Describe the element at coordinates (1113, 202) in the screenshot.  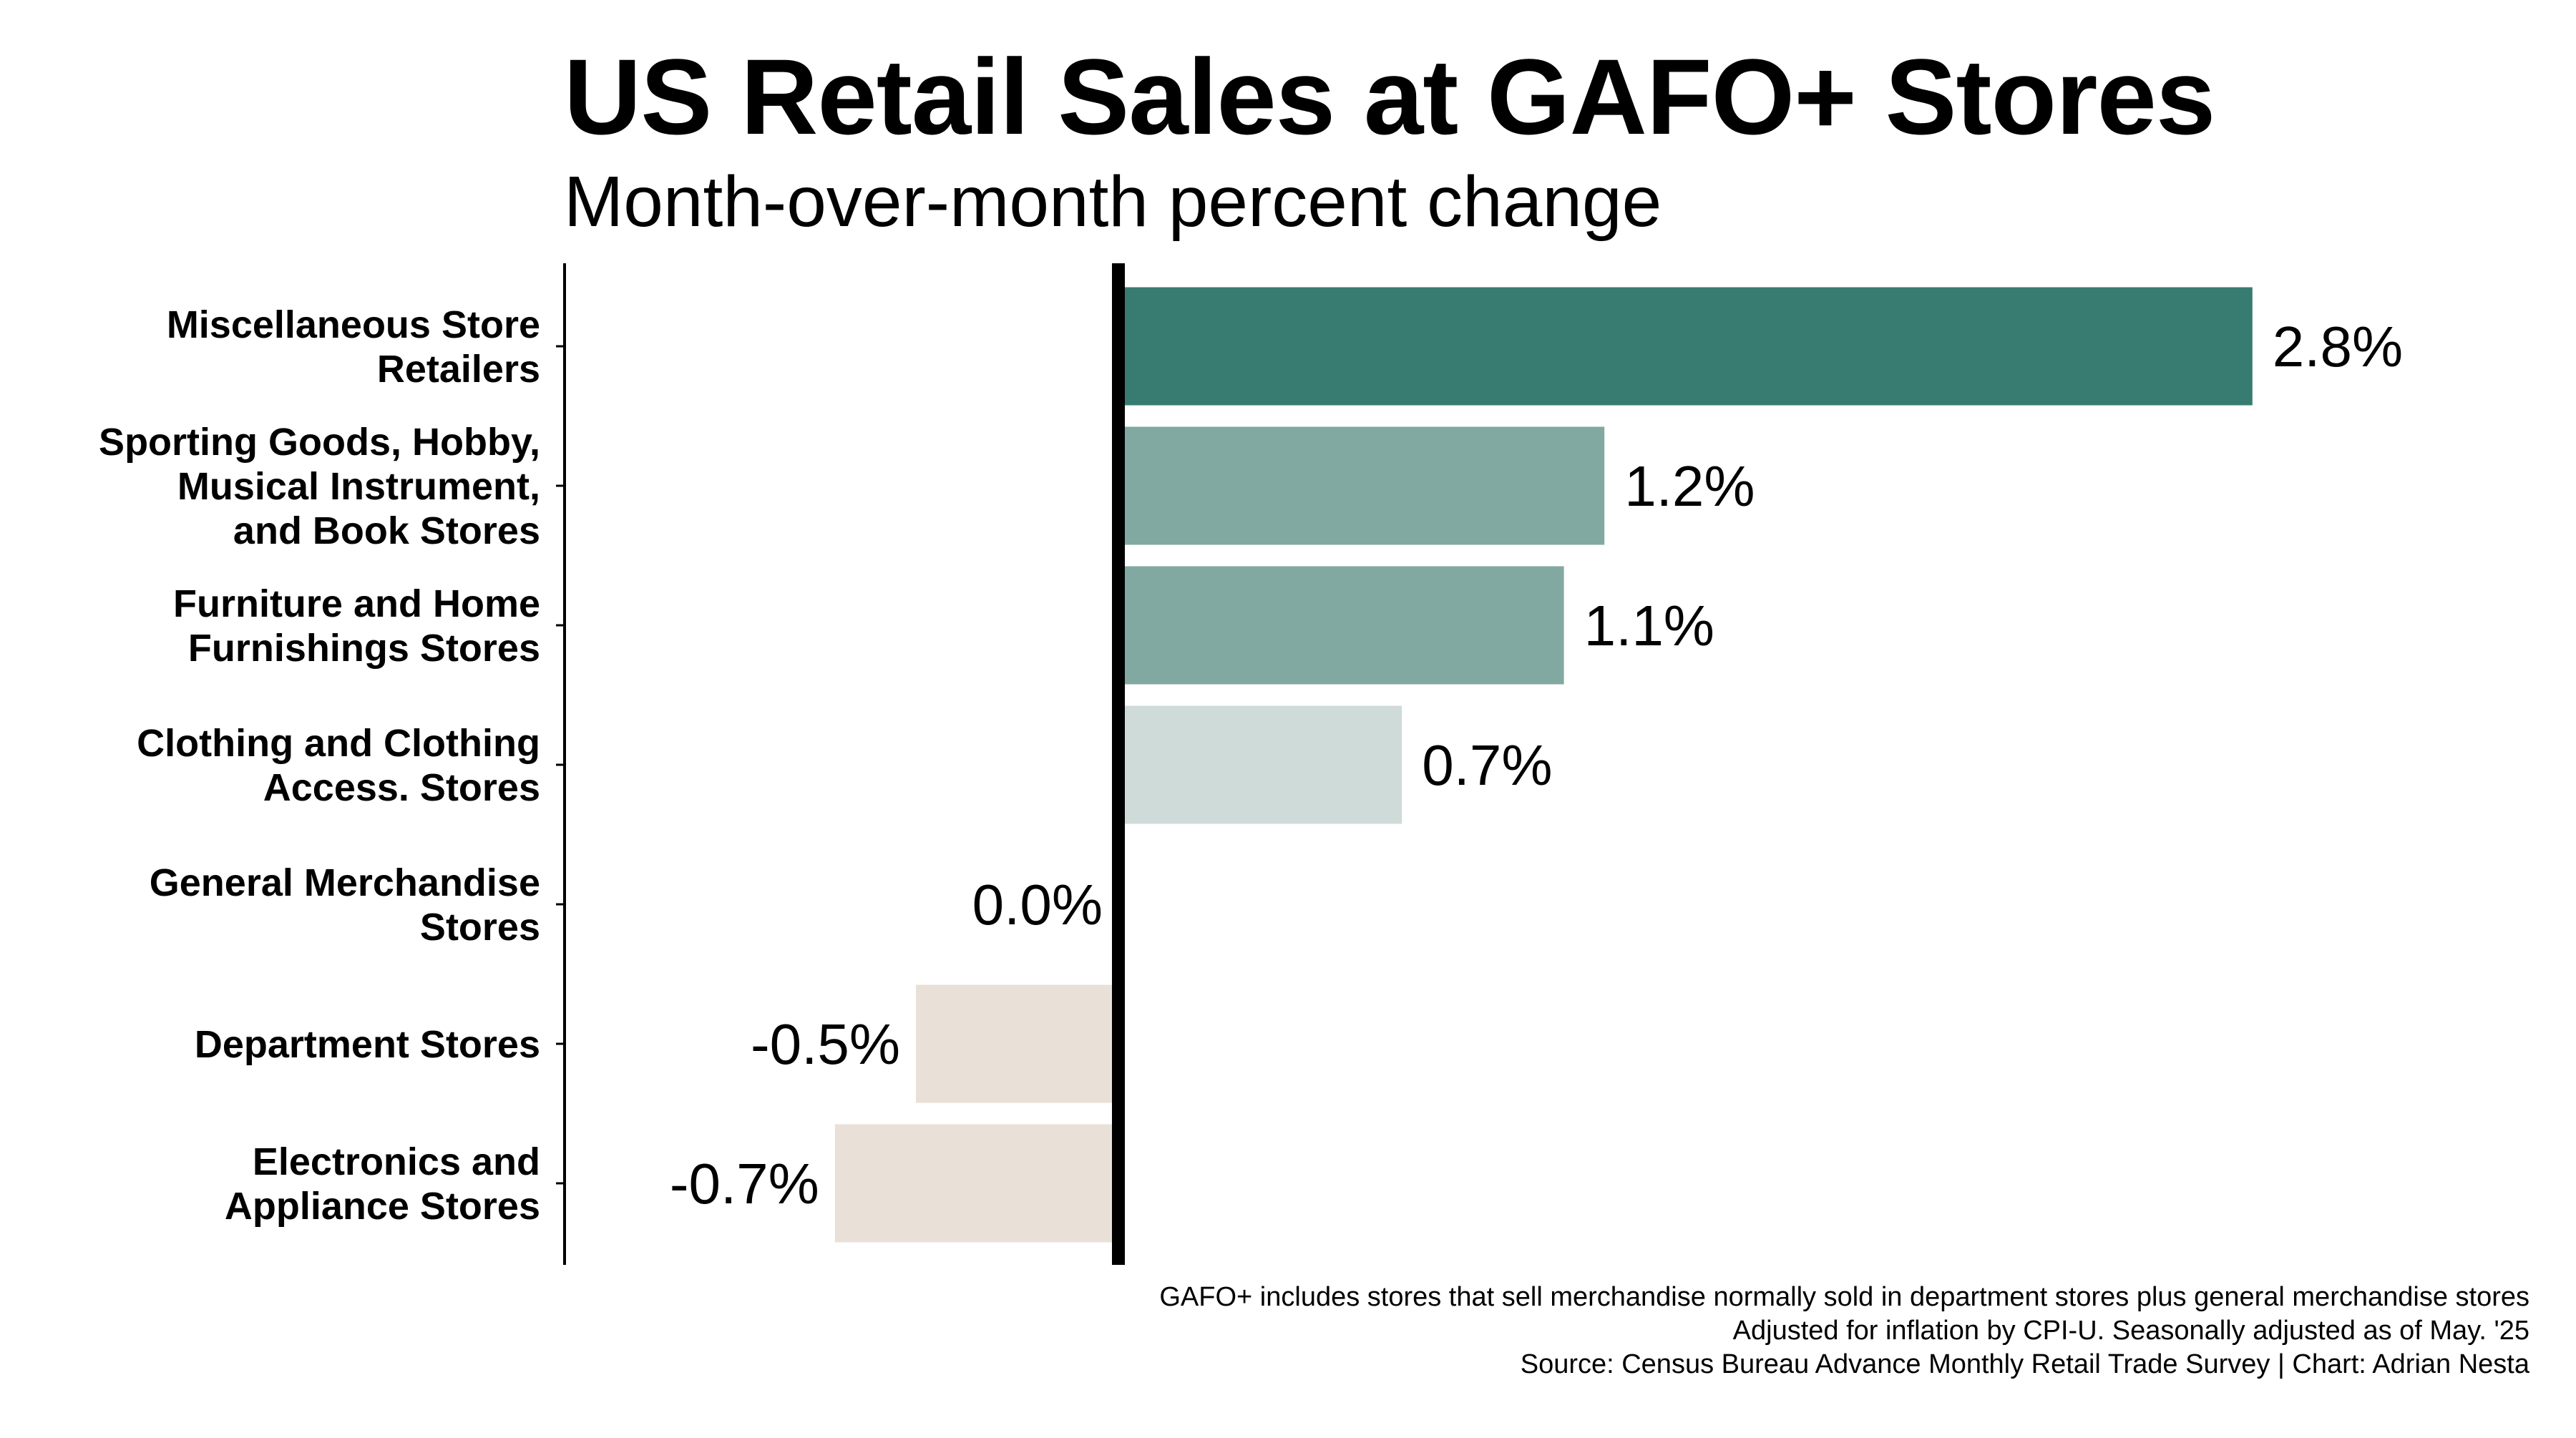
I see `chart-subtitle: Month-over-month percent change` at that location.